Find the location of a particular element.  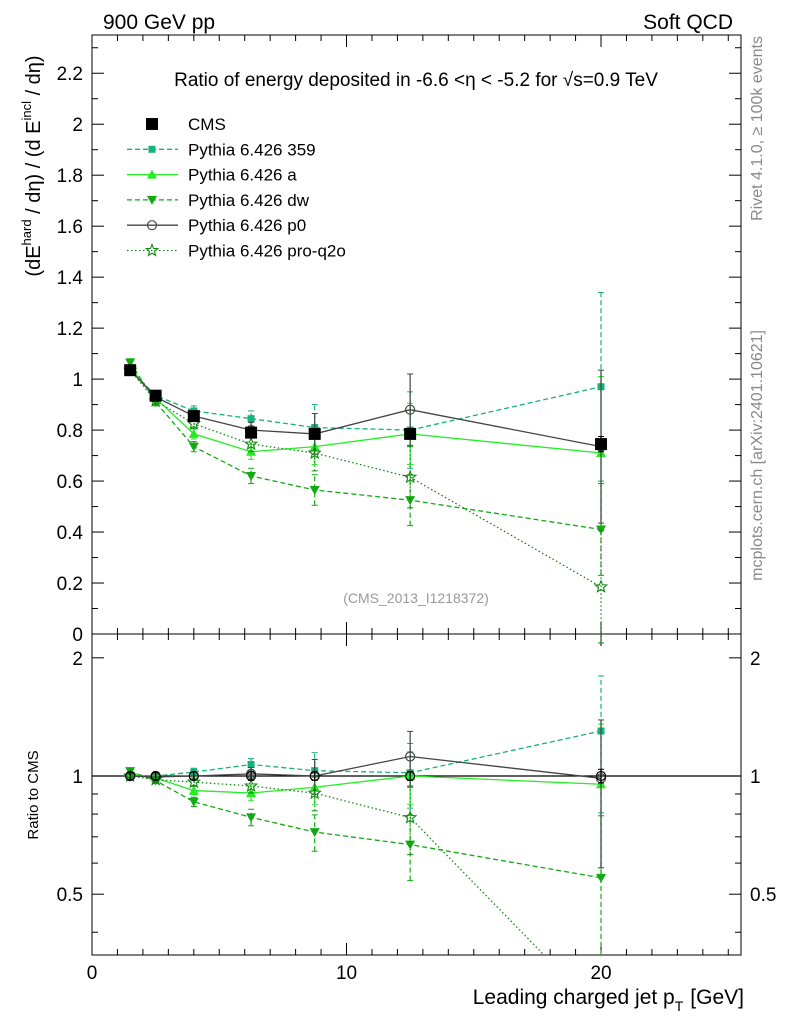

legend-label: Pythia 6.426 pro-q2o is located at coordinates (267, 251).